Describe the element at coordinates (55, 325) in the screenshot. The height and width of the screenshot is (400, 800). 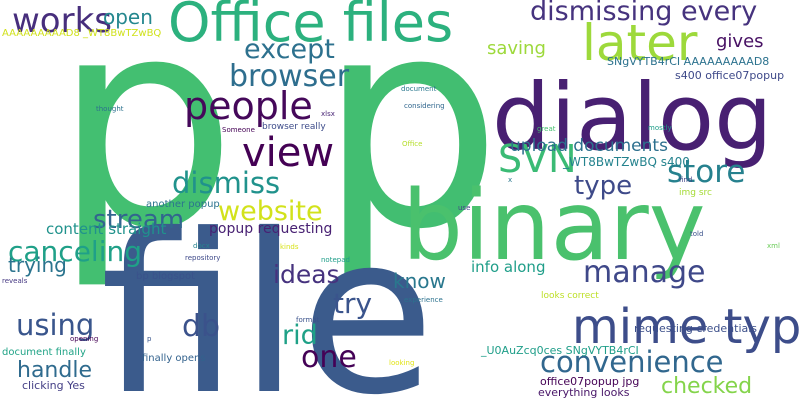
I see `cloud-word: using` at that location.